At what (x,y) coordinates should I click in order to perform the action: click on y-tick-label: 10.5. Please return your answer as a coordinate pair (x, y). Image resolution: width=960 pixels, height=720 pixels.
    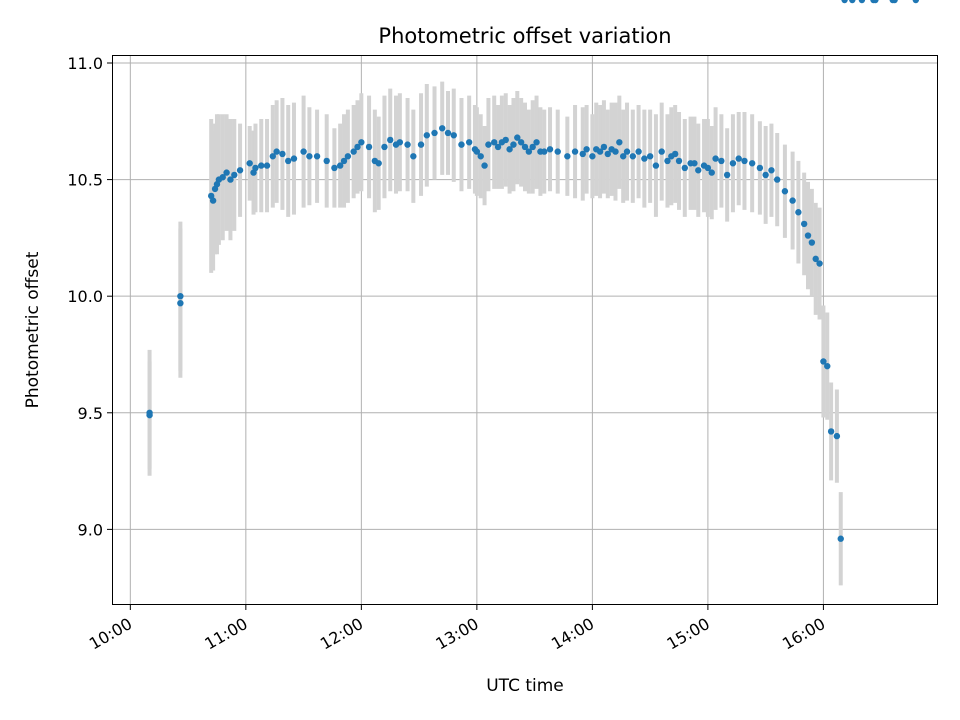
    Looking at the image, I should click on (85, 180).